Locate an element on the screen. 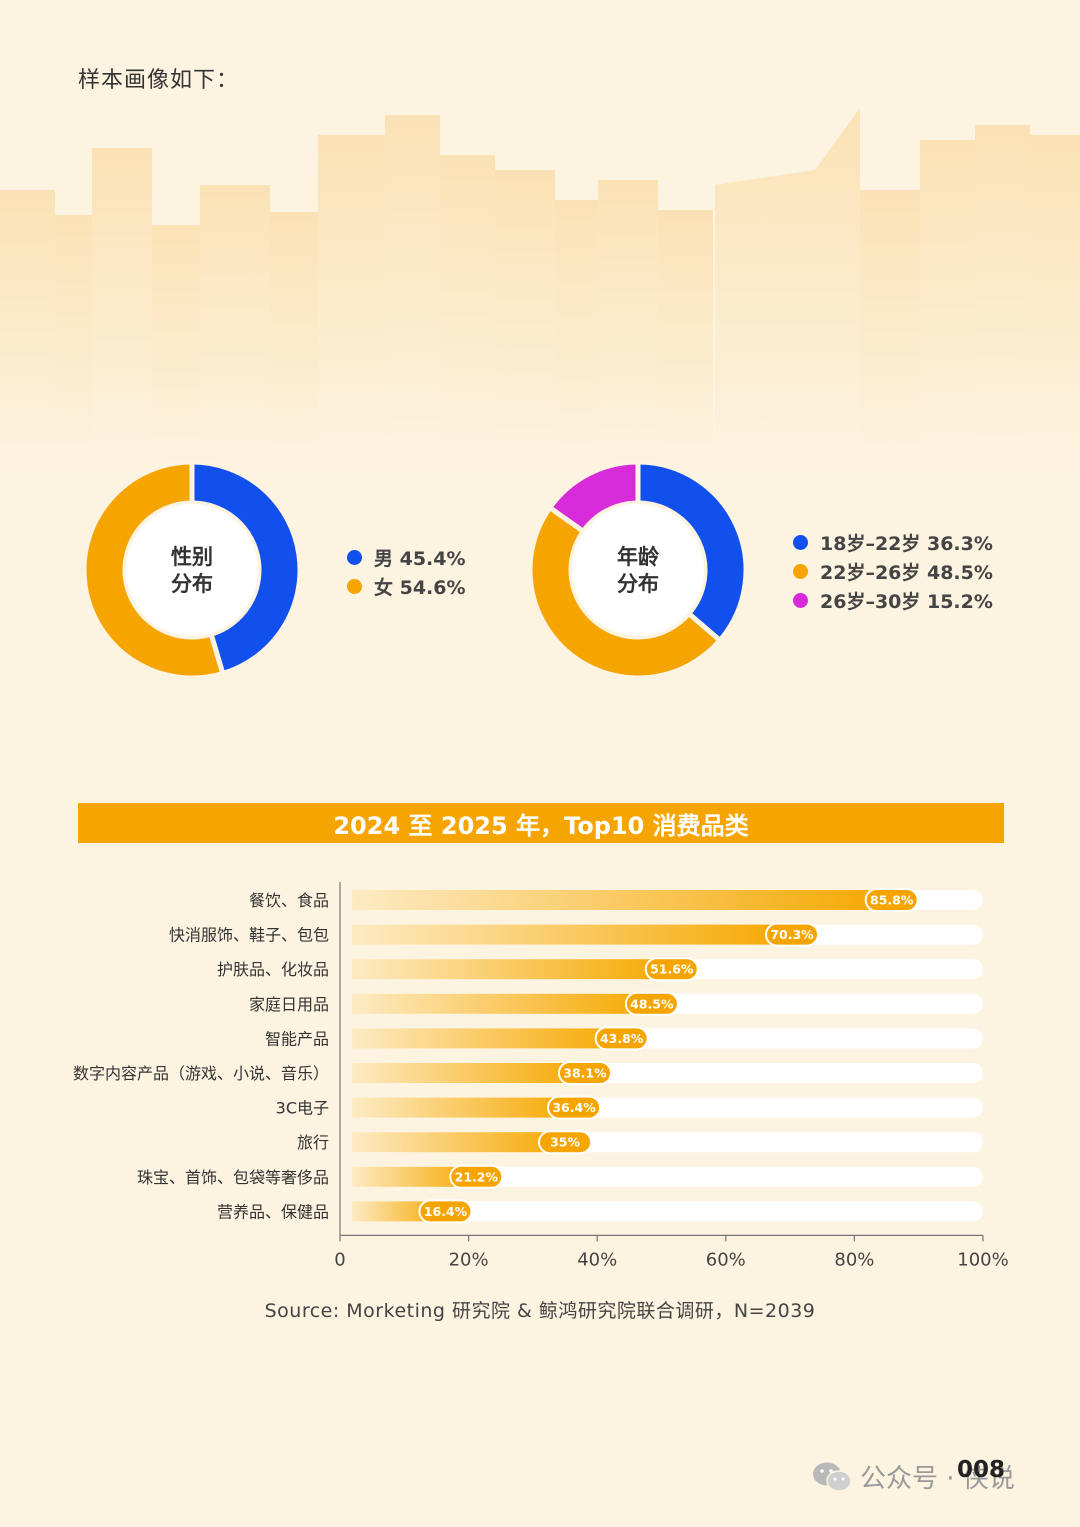  gender-center-label-0: 性别 is located at coordinates (192, 557).